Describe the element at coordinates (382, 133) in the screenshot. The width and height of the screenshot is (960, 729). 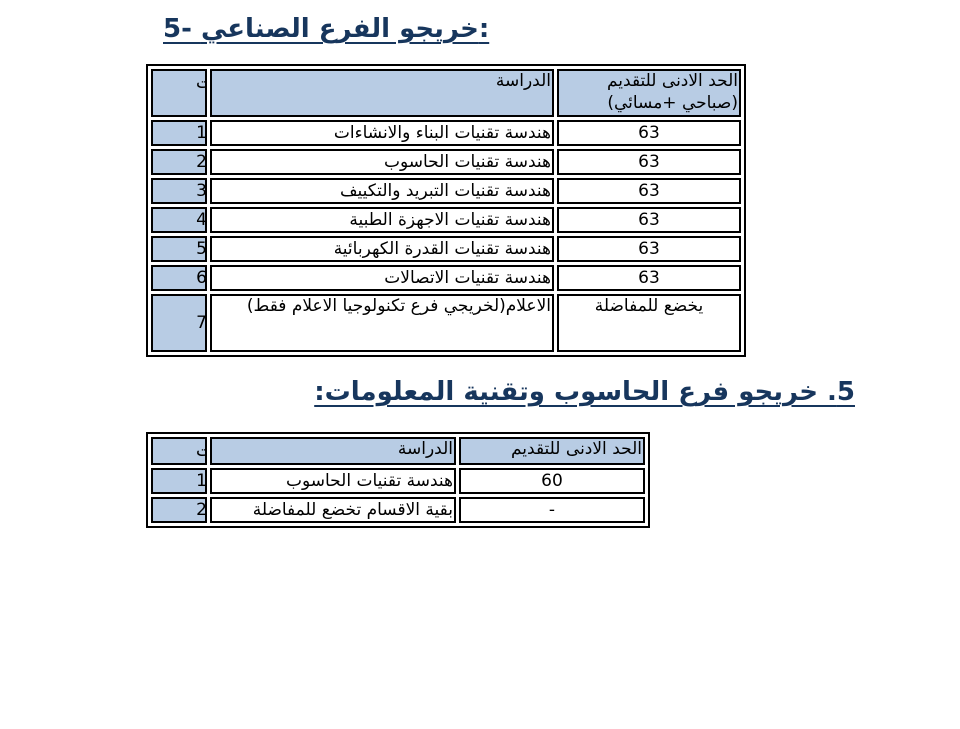
I see `cell-study: هندسة تقنيات البناء والانشاءات` at that location.